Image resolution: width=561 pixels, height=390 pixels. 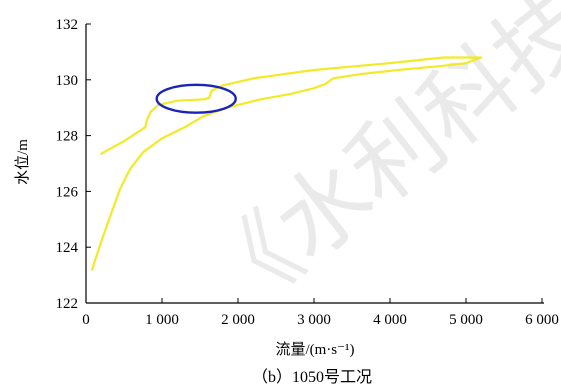 I want to click on highlight-ellipse, so click(x=196, y=98).